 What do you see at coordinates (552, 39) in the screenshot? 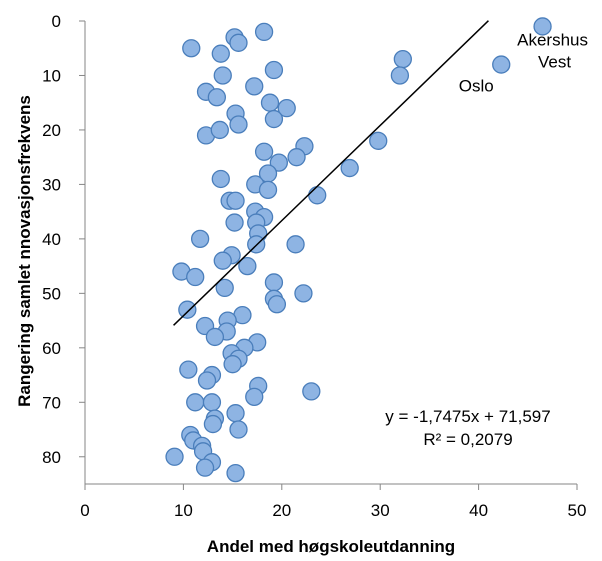
I see `point-label: Akershus` at bounding box center [552, 39].